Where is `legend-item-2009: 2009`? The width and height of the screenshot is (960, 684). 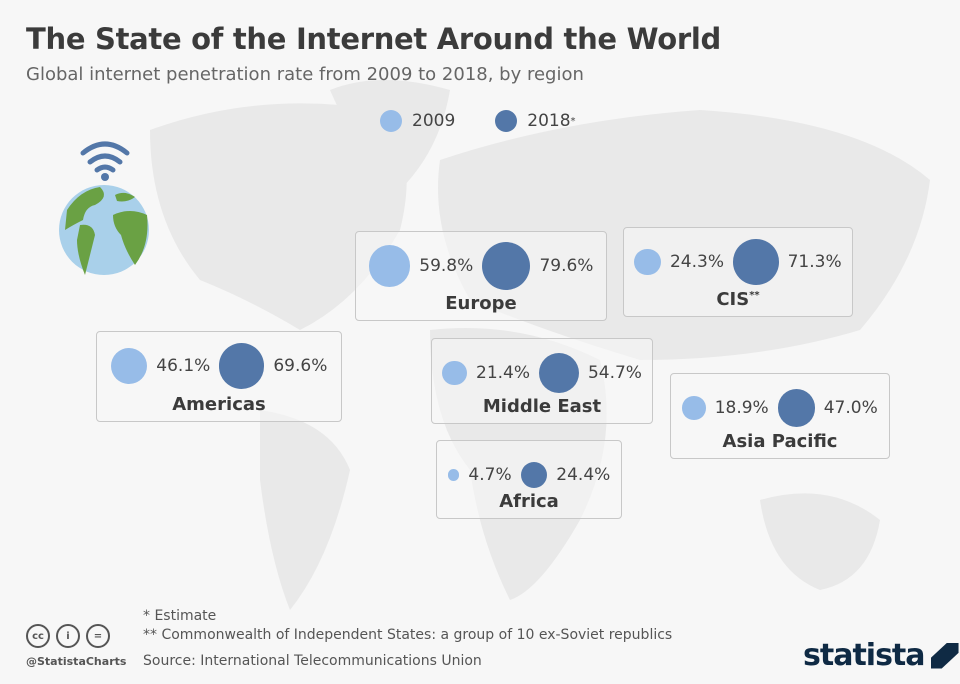 legend-item-2009: 2009 is located at coordinates (417, 121).